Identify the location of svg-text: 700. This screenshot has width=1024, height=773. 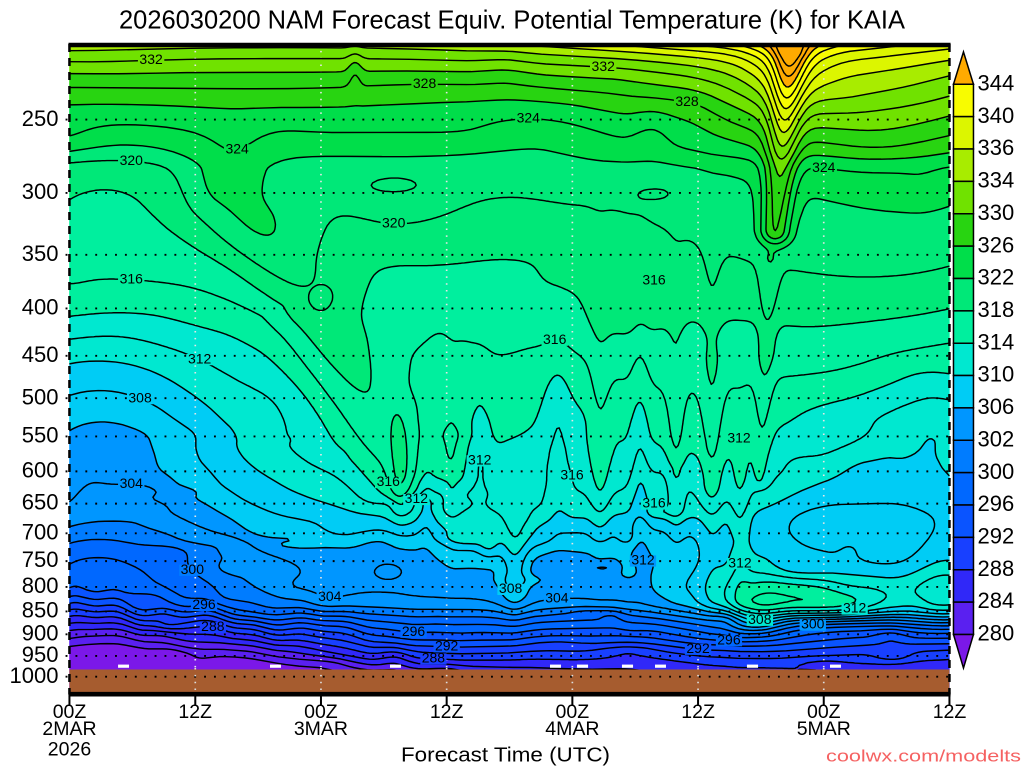
(40, 532).